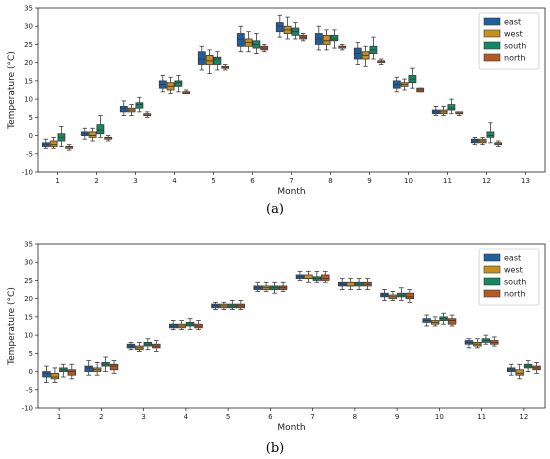  Describe the element at coordinates (275, 209) in the screenshot. I see `panel-caption-a: (a)` at that location.